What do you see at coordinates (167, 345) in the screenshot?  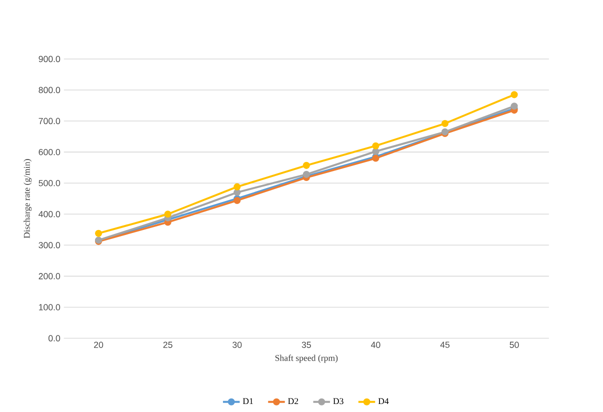 I see `x-tick-label: 25` at bounding box center [167, 345].